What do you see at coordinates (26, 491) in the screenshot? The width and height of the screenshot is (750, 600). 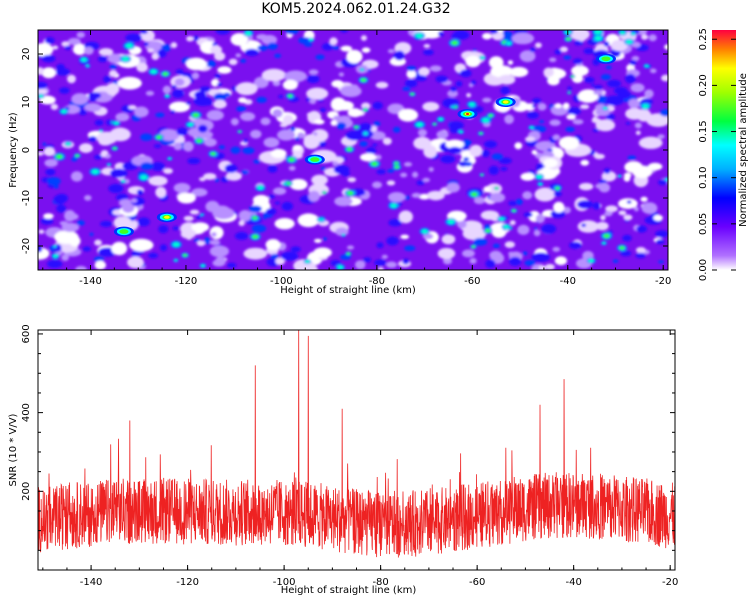 I see `y-tick-label: 200` at bounding box center [26, 491].